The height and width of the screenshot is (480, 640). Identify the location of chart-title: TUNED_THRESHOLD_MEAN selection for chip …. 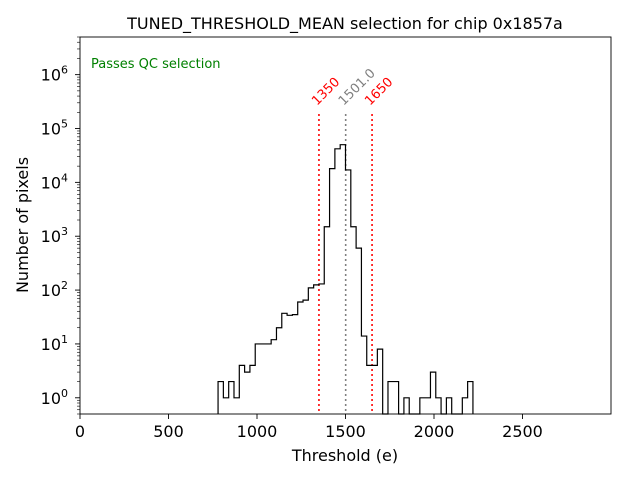
(344, 24).